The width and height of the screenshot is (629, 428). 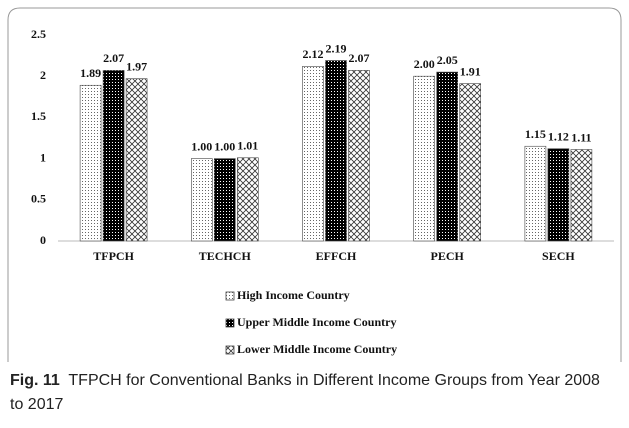 What do you see at coordinates (225, 256) in the screenshot?
I see `x-tick-label: TECHCH` at bounding box center [225, 256].